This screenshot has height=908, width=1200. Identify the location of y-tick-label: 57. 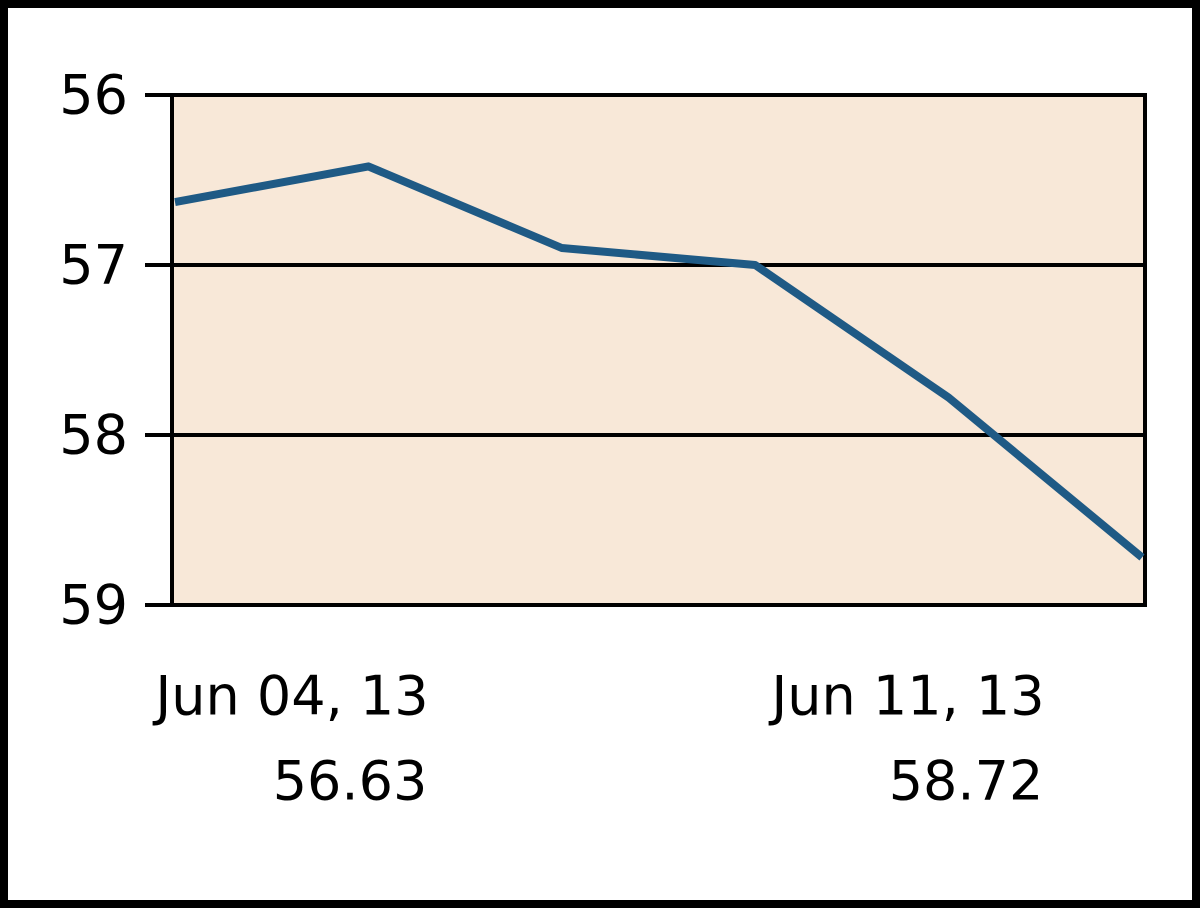
(93, 265).